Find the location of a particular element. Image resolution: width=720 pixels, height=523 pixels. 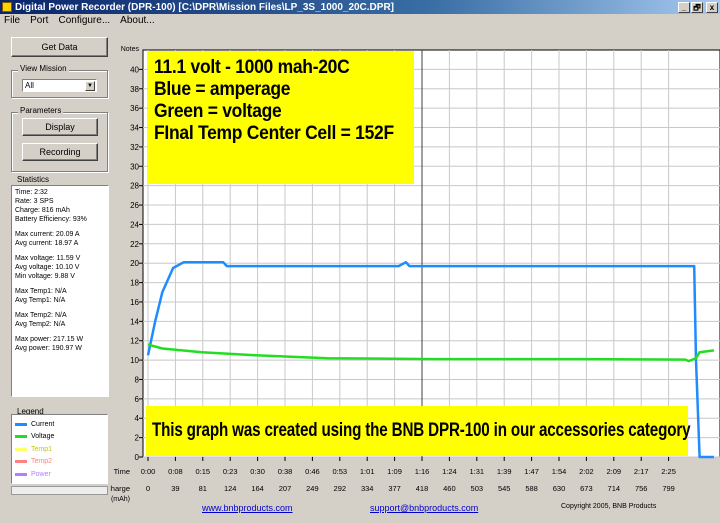

view-mission-label: View Mission is located at coordinates (43, 68).